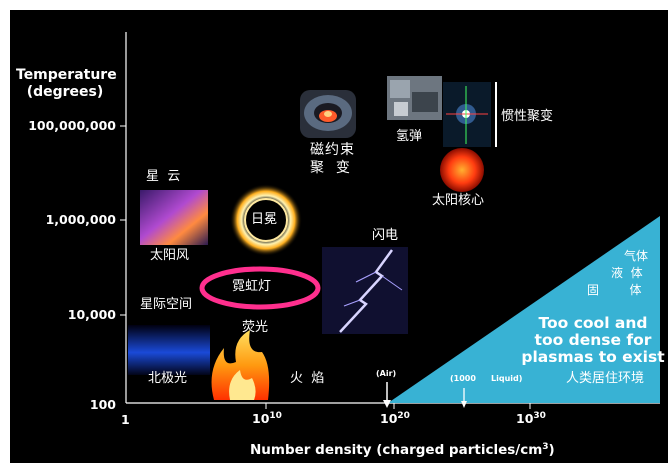  Describe the element at coordinates (387, 404) in the screenshot. I see `air-arrow-head` at that location.